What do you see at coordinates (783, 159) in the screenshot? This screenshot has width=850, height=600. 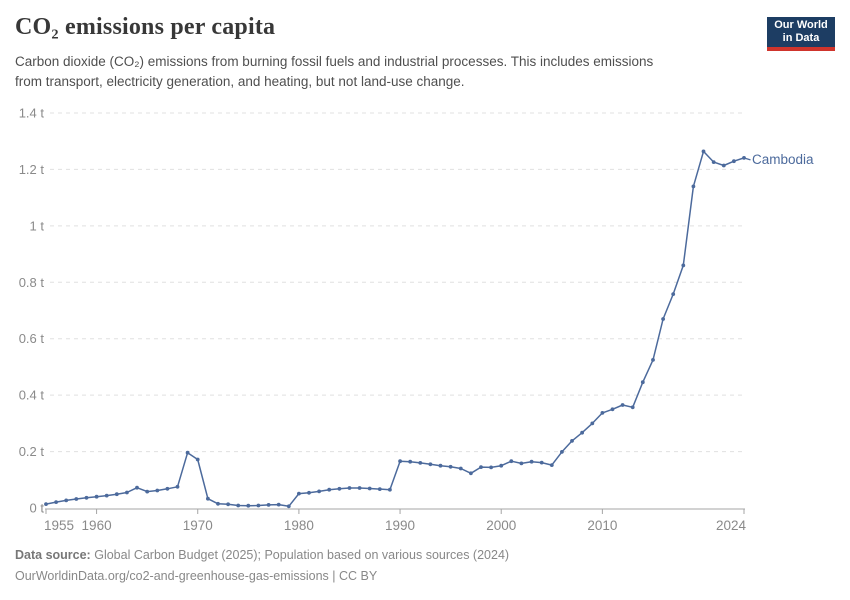 I see `entity-label: Cambodia` at bounding box center [783, 159].